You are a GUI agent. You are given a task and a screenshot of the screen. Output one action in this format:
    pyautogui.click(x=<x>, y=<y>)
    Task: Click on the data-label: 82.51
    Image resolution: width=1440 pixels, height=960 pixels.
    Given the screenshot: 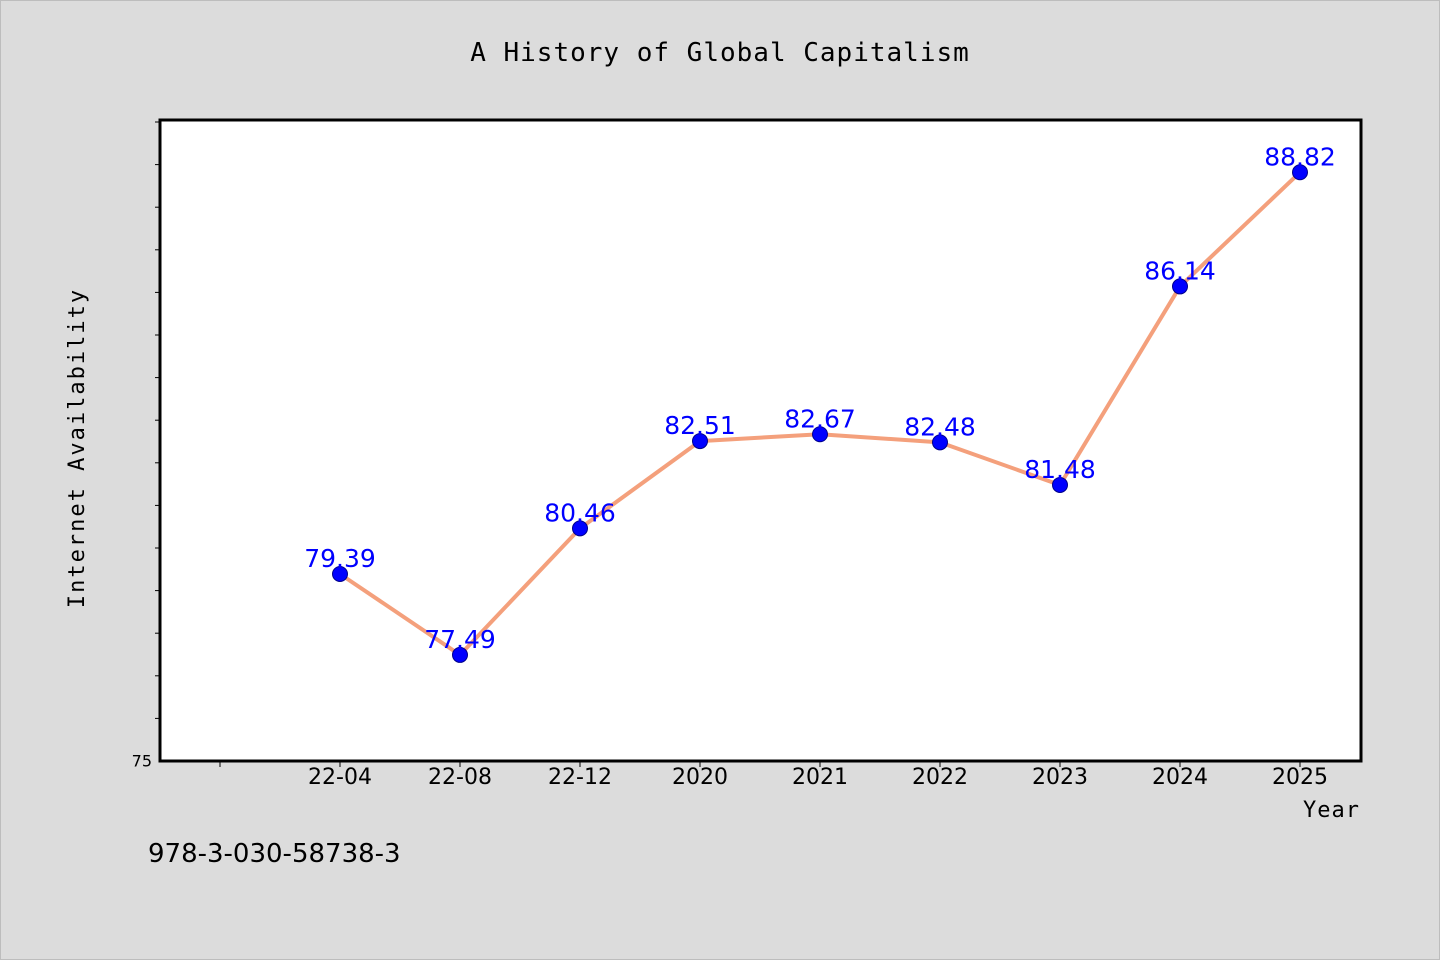 What is the action you would take?
    pyautogui.click(x=700, y=425)
    